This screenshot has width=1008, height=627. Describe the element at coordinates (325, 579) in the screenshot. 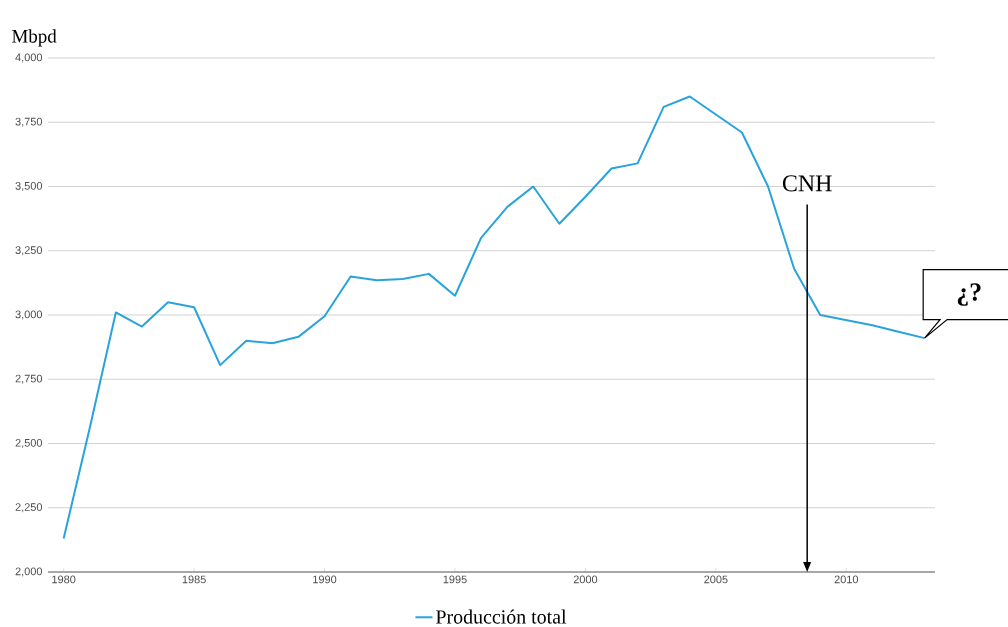

I see `x-tick-label: 1990` at that location.